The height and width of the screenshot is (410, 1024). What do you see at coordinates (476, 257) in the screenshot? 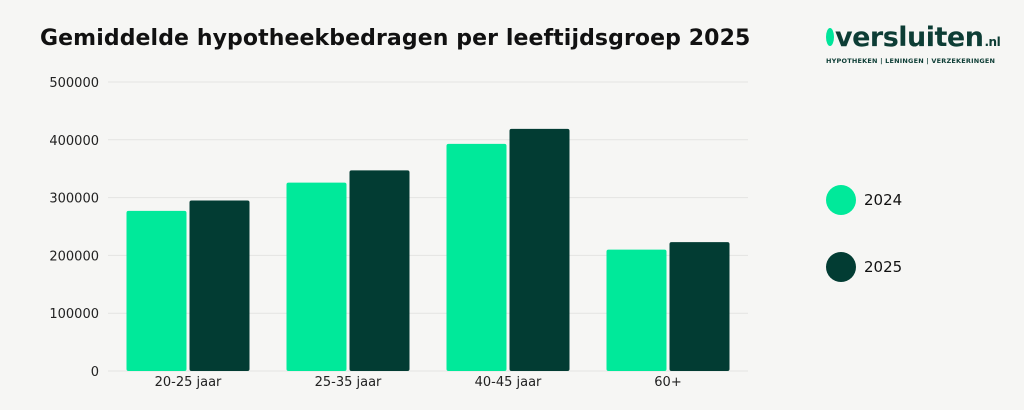
I see `bar-2024-40-45-jaar` at bounding box center [476, 257].